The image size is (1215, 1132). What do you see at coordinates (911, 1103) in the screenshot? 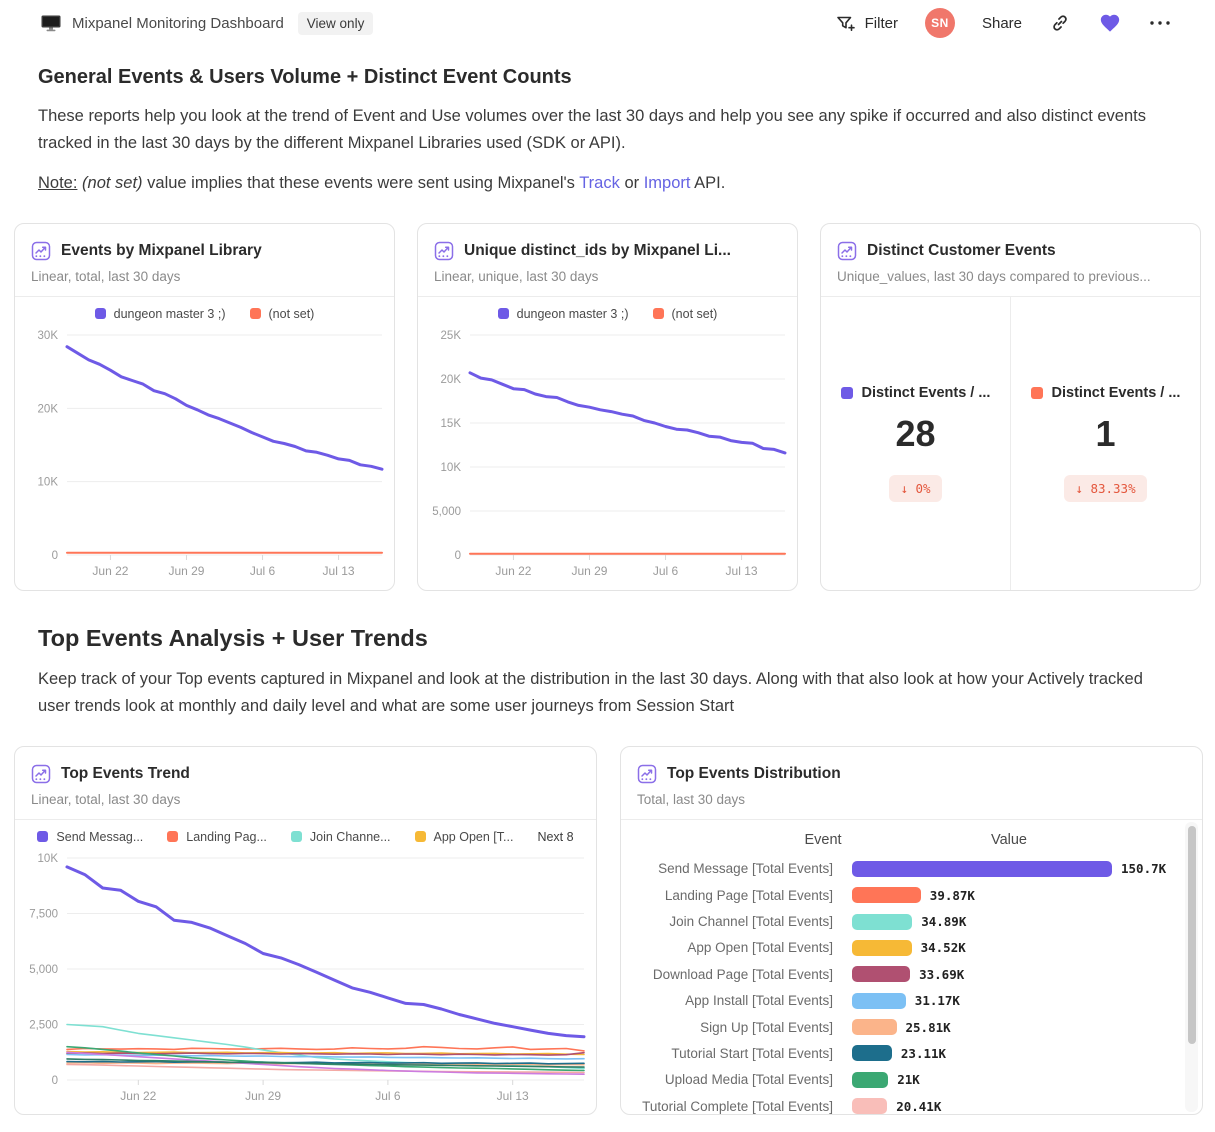
I see `table-row: Tutorial Complete [Total Events] 20.41K` at bounding box center [911, 1103].